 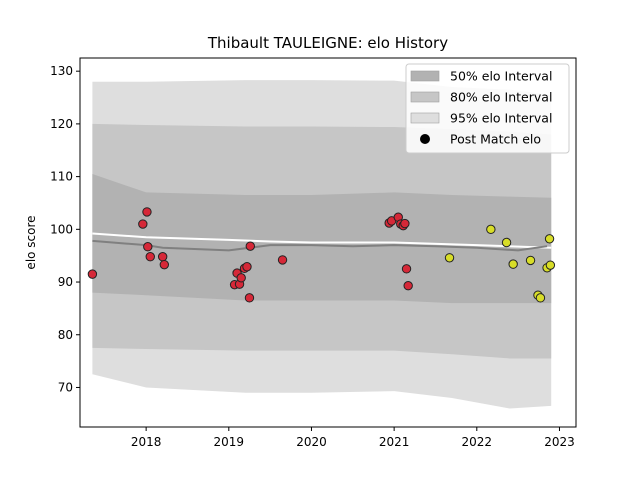 What do you see at coordinates (495, 139) in the screenshot?
I see `legend-label: Post Match elo` at bounding box center [495, 139].